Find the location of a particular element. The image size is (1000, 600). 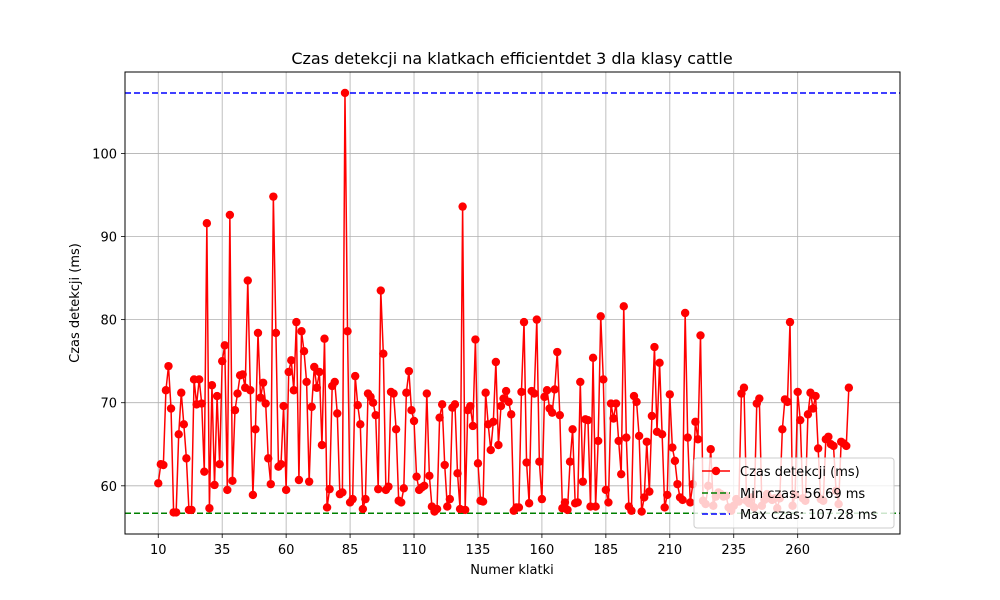

legend-label-max: Max czas: 107.28 ms is located at coordinates (809, 515).